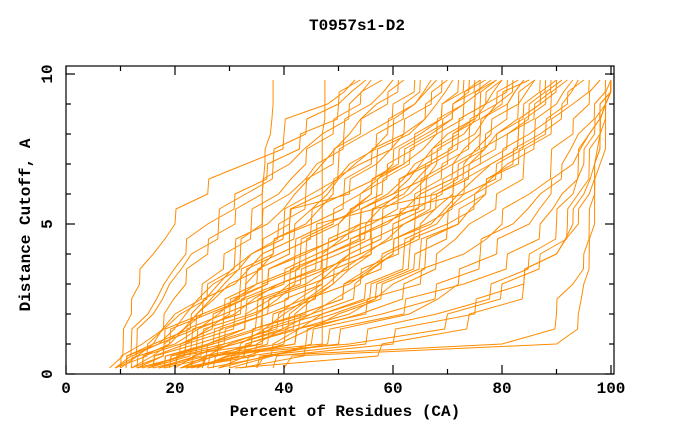 The image size is (680, 440). Describe the element at coordinates (392, 389) in the screenshot. I see `x-tick-label: 60` at that location.